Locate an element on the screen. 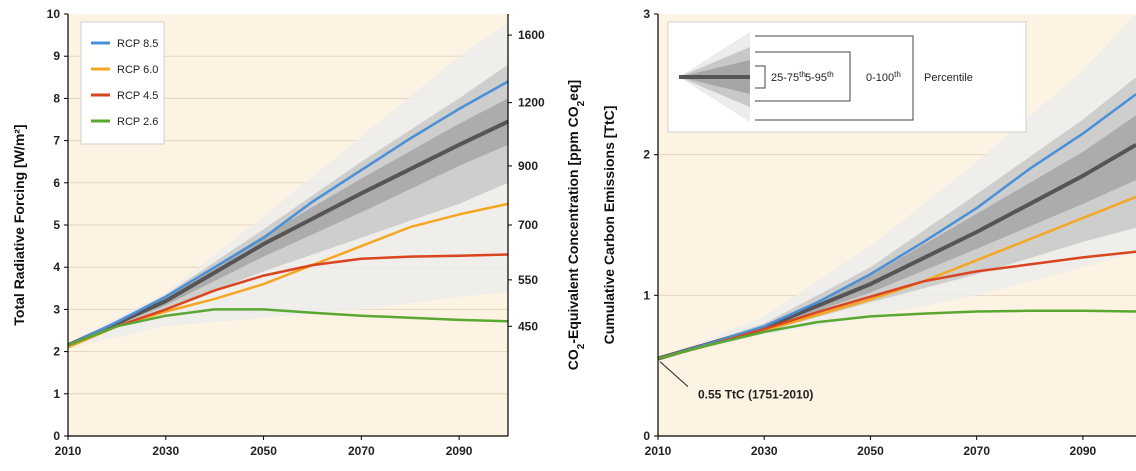 This screenshot has height=471, width=1136. y2-axis-title-part: CO is located at coordinates (573, 359).